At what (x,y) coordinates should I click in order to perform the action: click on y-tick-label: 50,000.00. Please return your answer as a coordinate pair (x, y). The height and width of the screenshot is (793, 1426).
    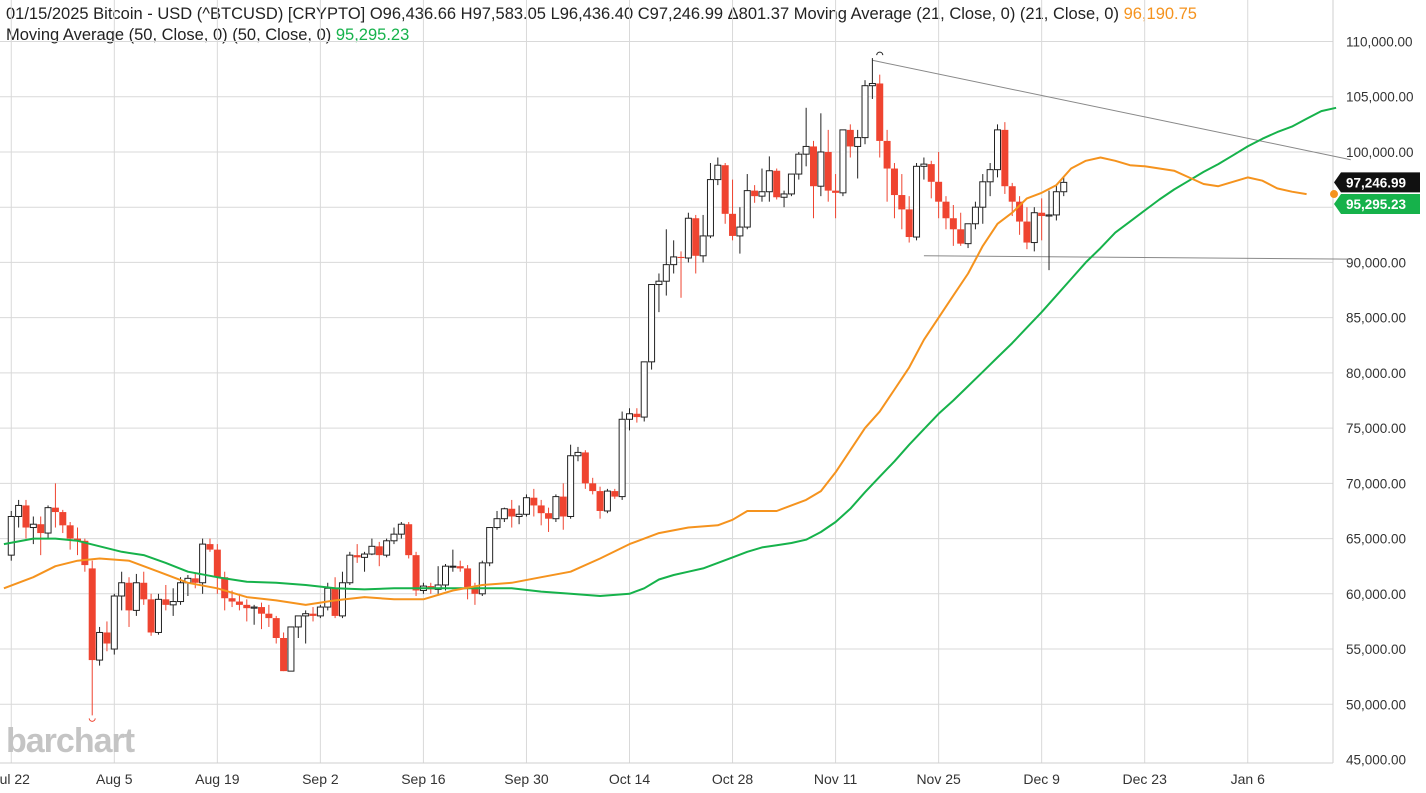
    Looking at the image, I should click on (1376, 704).